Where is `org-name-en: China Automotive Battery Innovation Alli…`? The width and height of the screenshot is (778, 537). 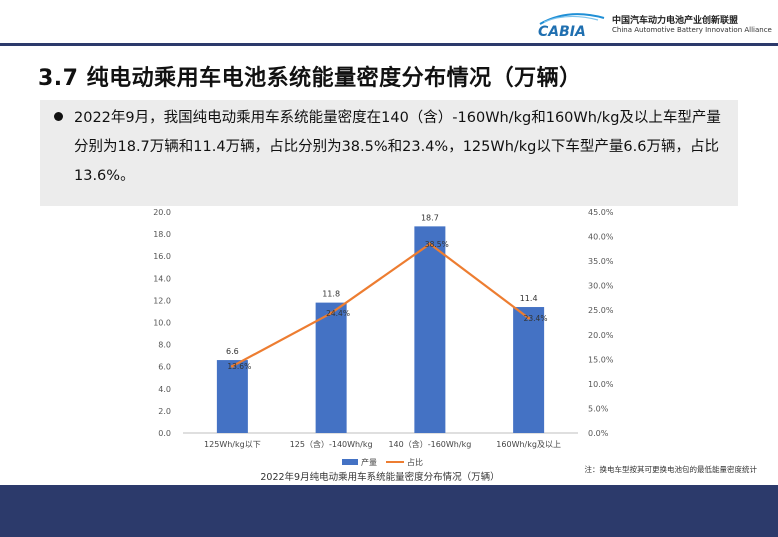
org-name-en: China Automotive Battery Innovation Alli… is located at coordinates (692, 30).